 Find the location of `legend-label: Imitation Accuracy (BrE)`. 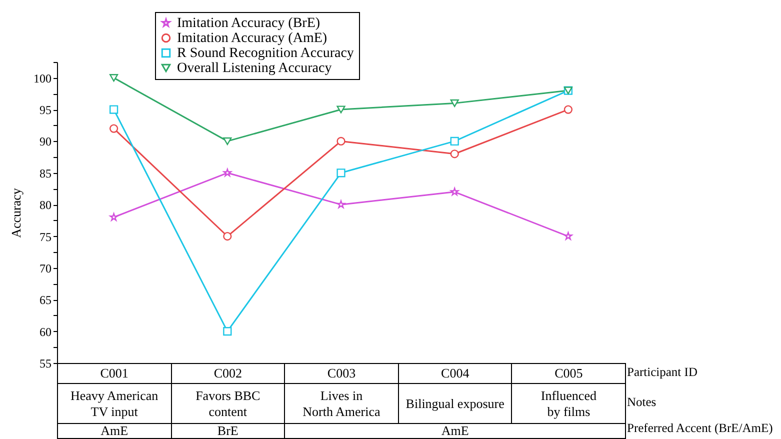

legend-label: Imitation Accuracy (BrE) is located at coordinates (248, 23).